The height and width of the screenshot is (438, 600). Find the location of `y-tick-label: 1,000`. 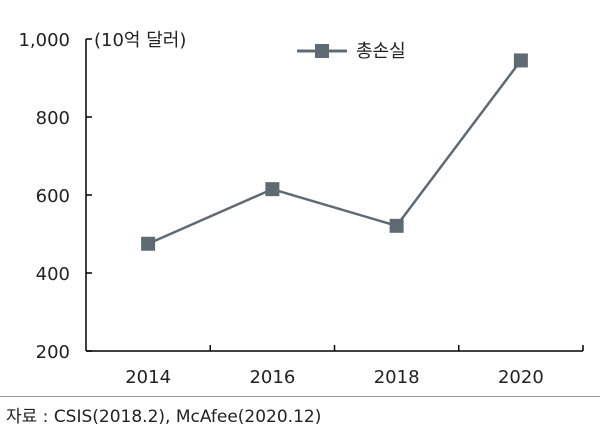

y-tick-label: 1,000 is located at coordinates (44, 40).